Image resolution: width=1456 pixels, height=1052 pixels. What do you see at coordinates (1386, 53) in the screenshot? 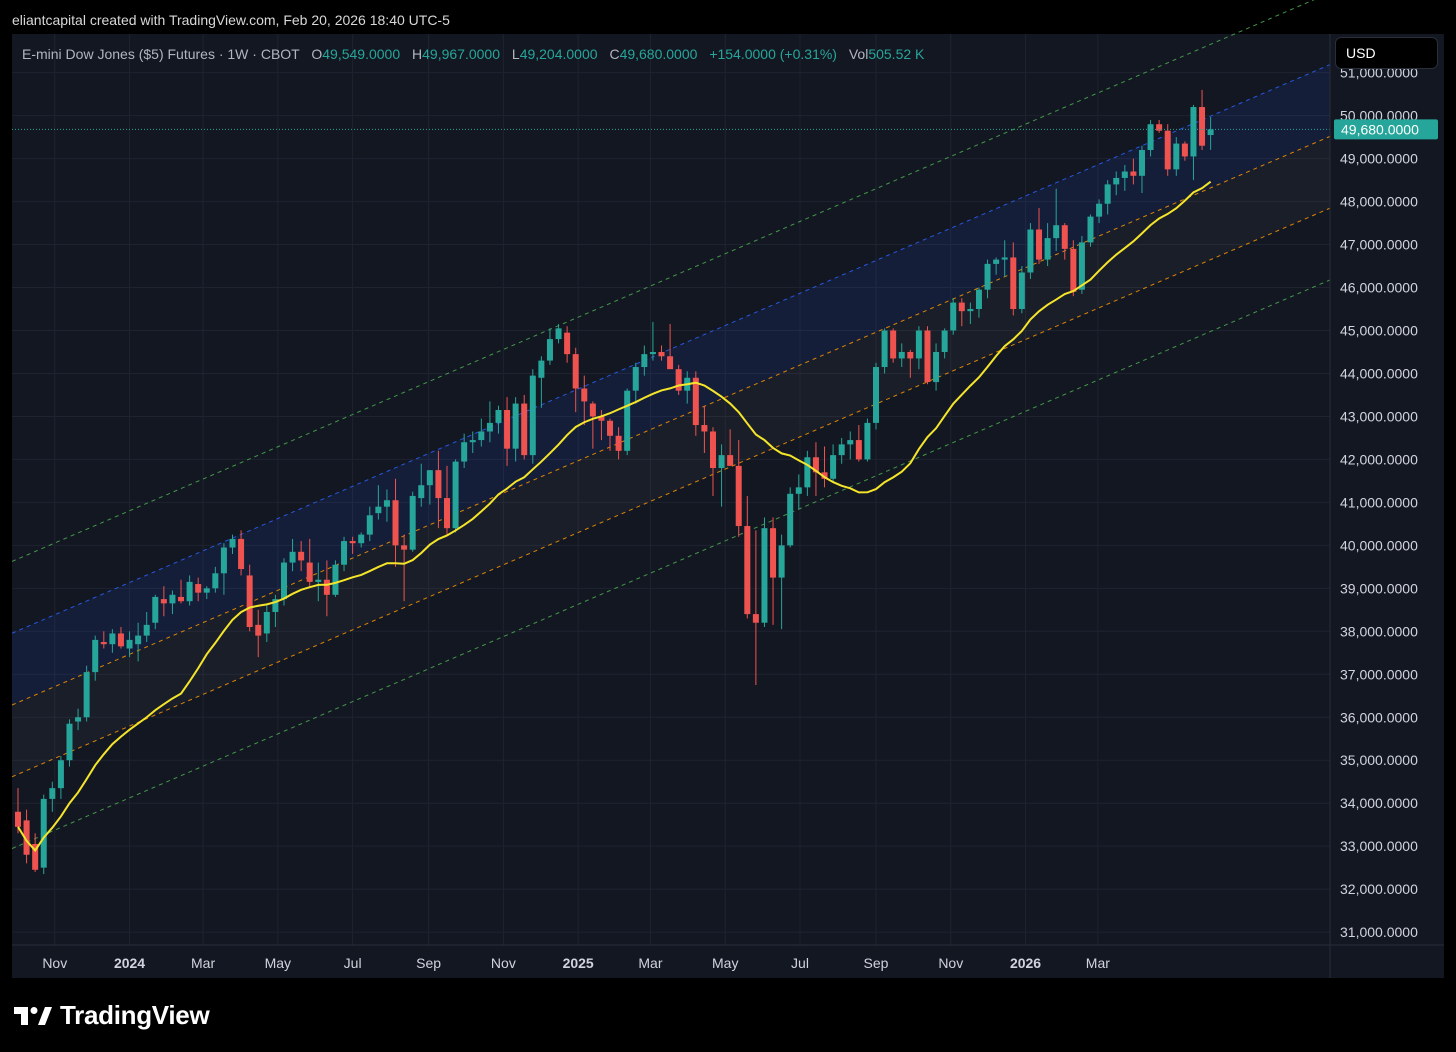
I see `currency-button: USD` at bounding box center [1386, 53].